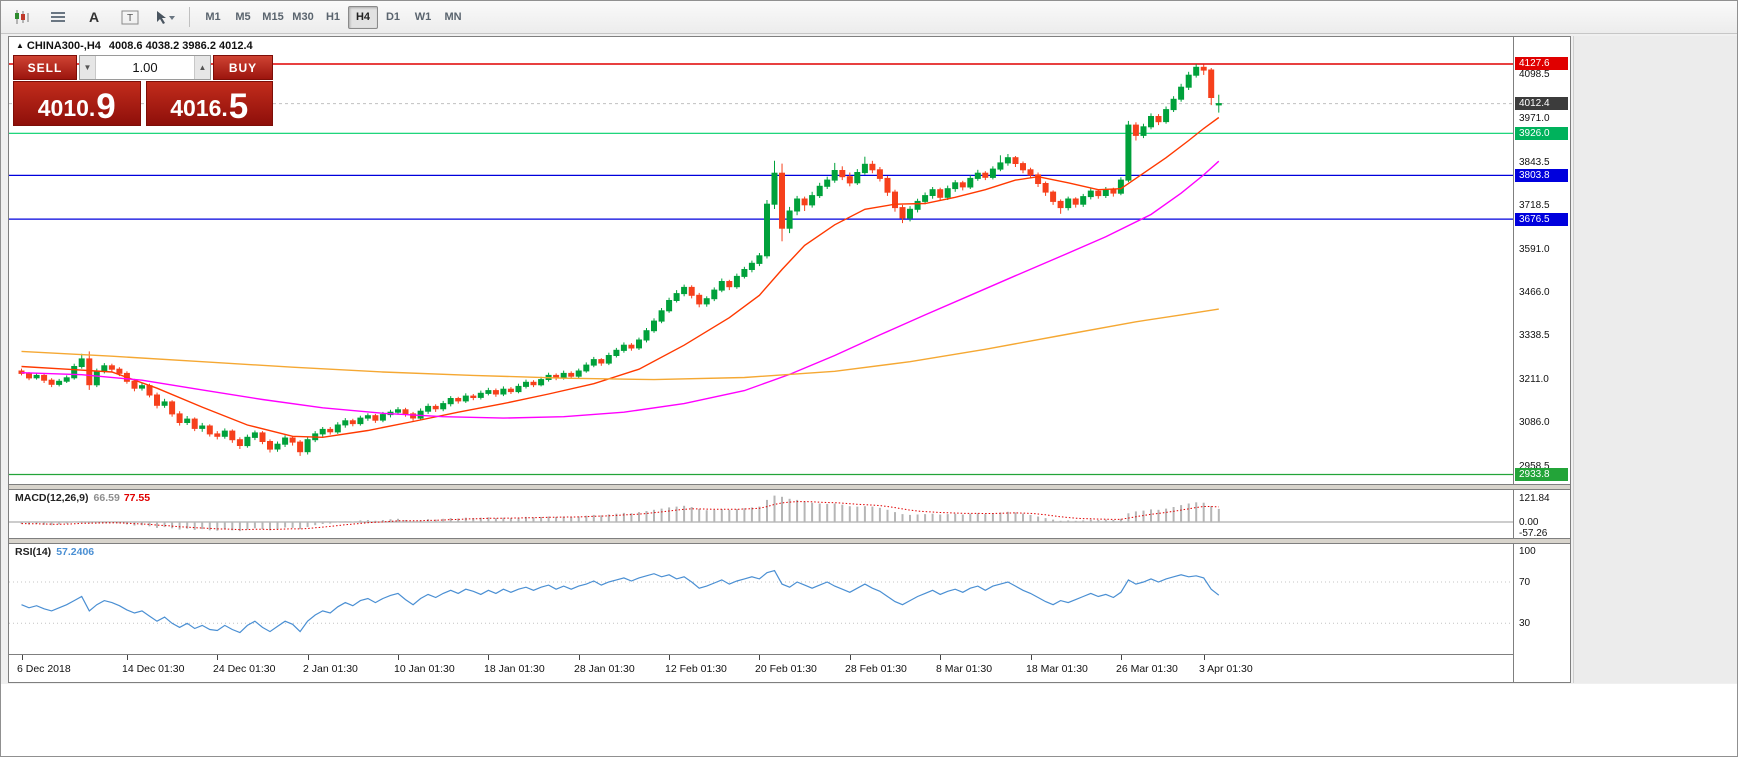  I want to click on price-badge: 3926.0, so click(1541, 133).